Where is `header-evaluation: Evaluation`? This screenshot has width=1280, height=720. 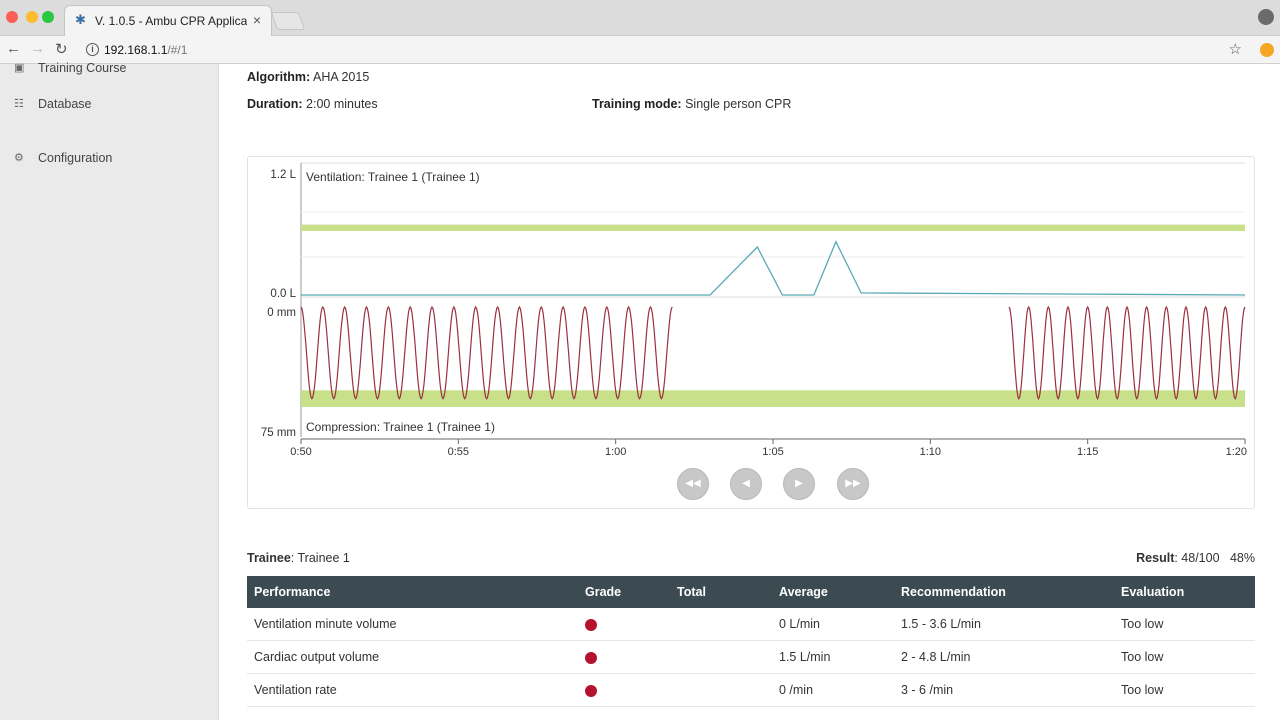
header-evaluation: Evaluation is located at coordinates (1153, 592).